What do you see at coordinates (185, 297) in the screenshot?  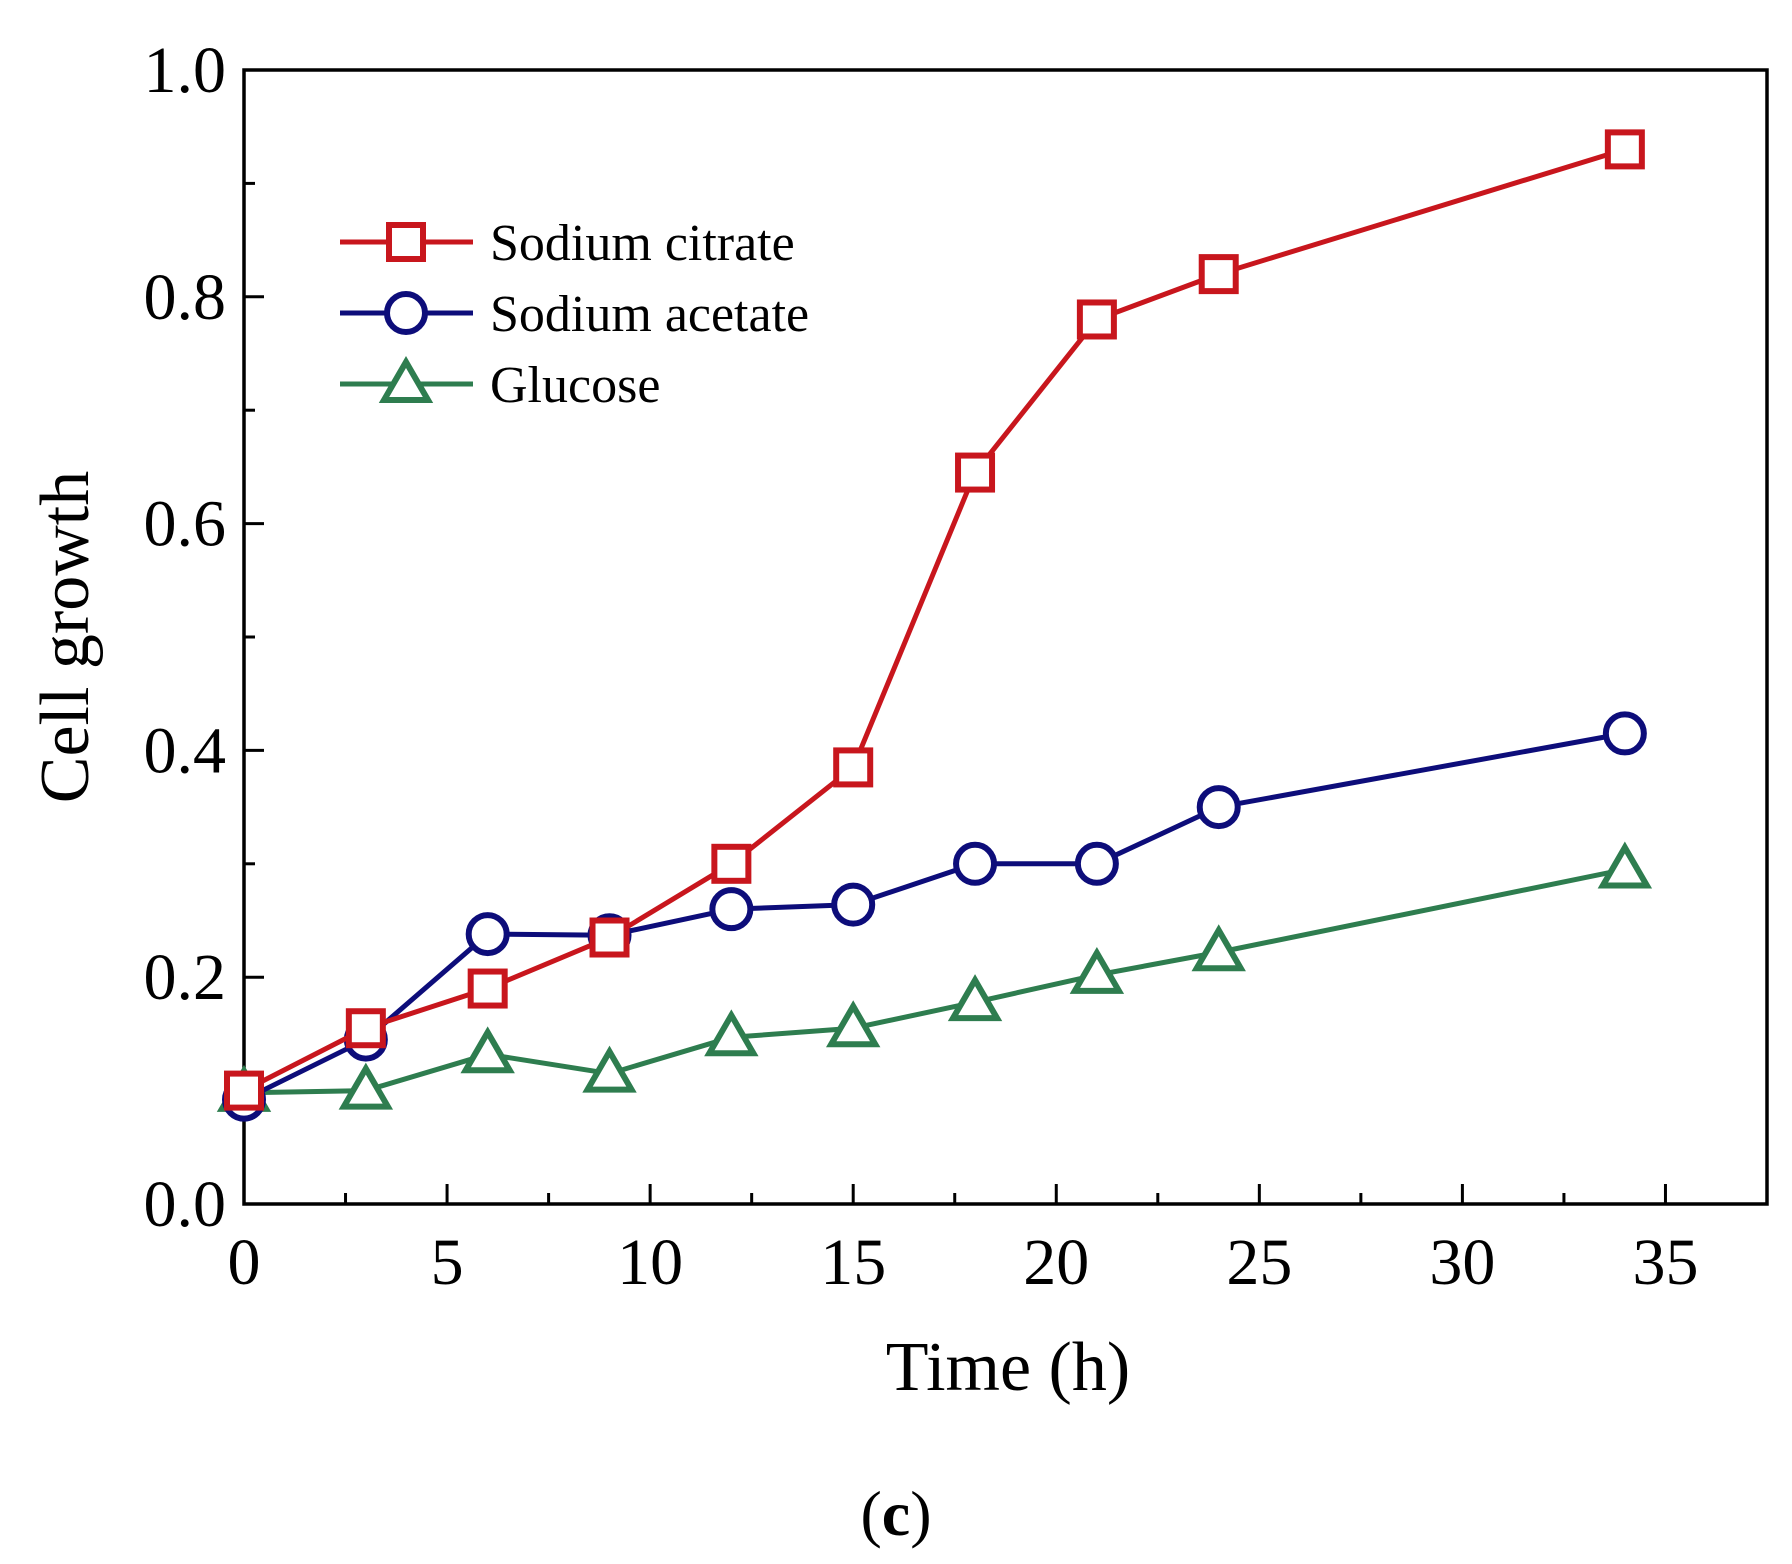 I see `y-tick-label: 0.8` at bounding box center [185, 297].